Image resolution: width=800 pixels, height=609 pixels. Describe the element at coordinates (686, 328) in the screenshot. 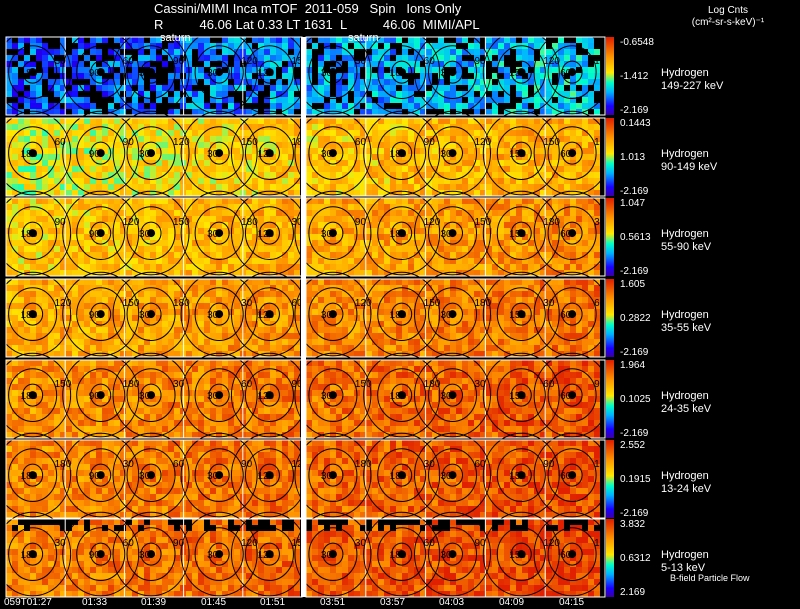

I see `row-energy-label: 35-55 keV` at that location.